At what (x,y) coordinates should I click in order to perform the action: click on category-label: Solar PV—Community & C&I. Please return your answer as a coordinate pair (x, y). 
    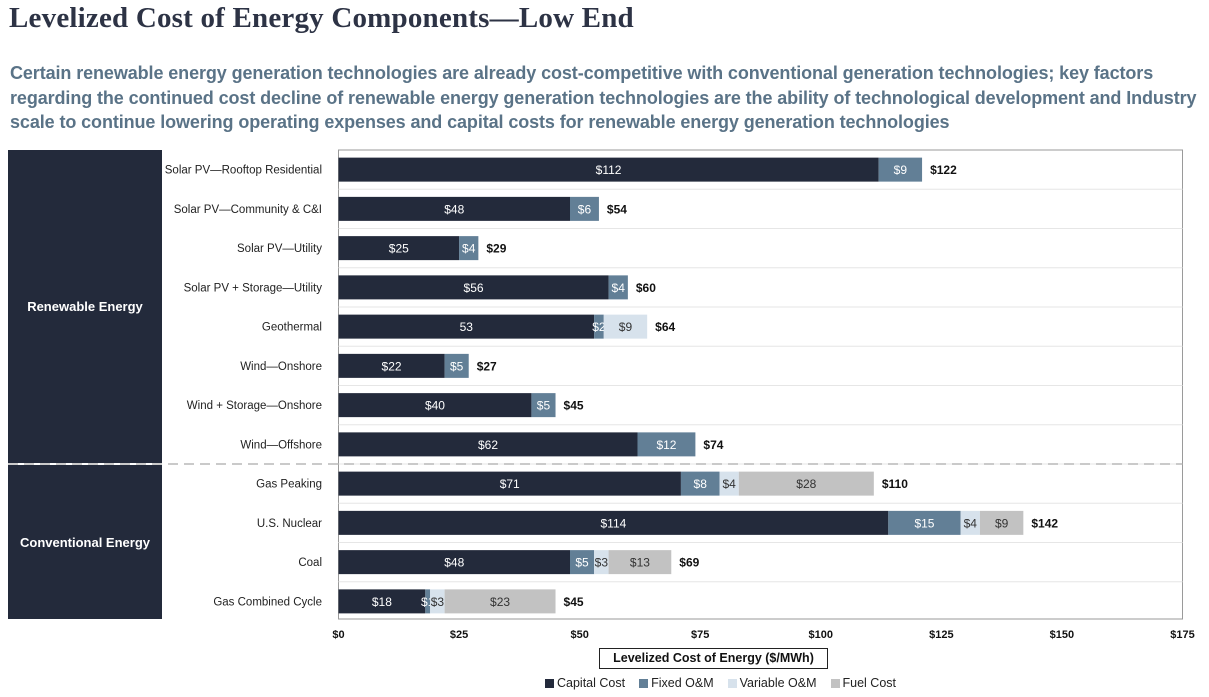
    Looking at the image, I should click on (248, 210).